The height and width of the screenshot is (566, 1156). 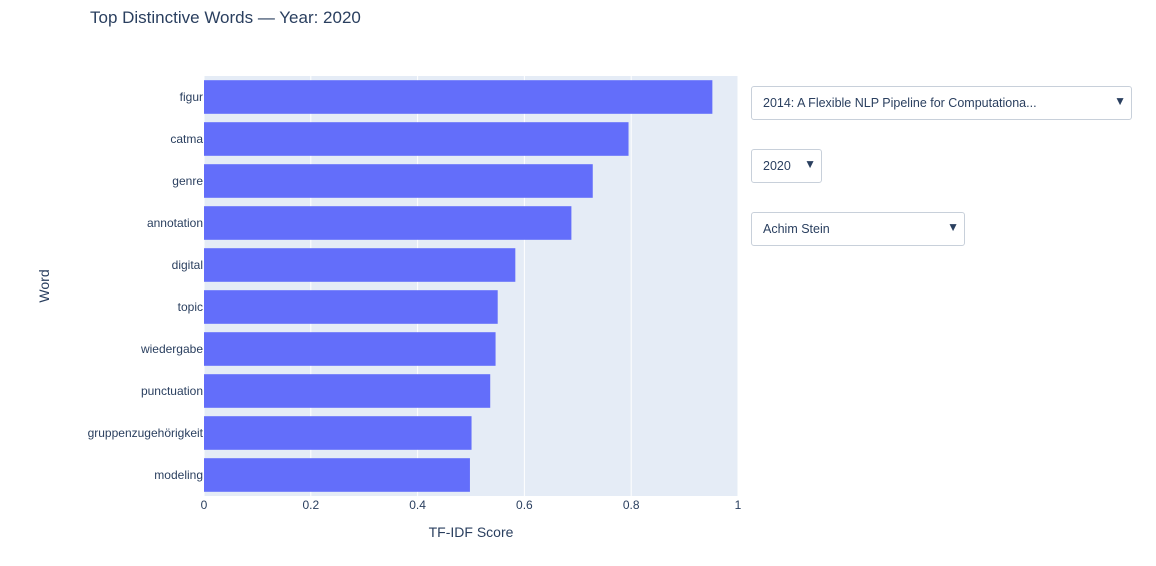 What do you see at coordinates (44, 285) in the screenshot?
I see `y-axis-title: Word` at bounding box center [44, 285].